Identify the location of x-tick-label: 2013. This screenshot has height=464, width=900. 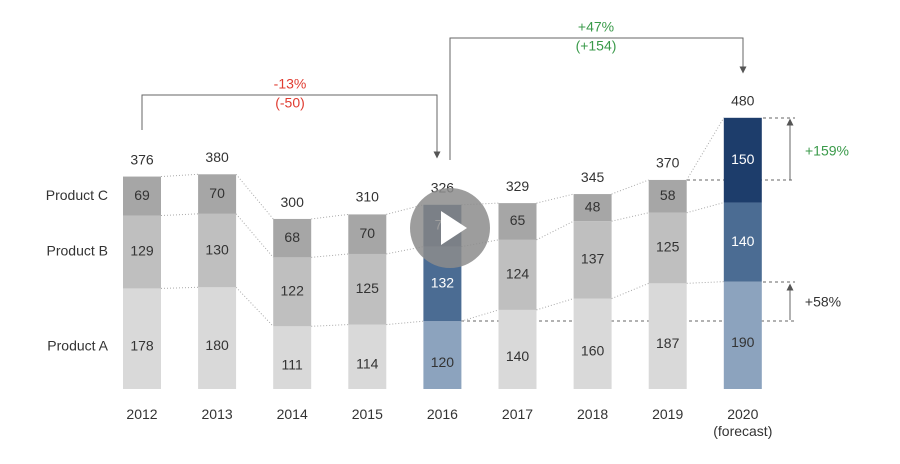
(217, 414).